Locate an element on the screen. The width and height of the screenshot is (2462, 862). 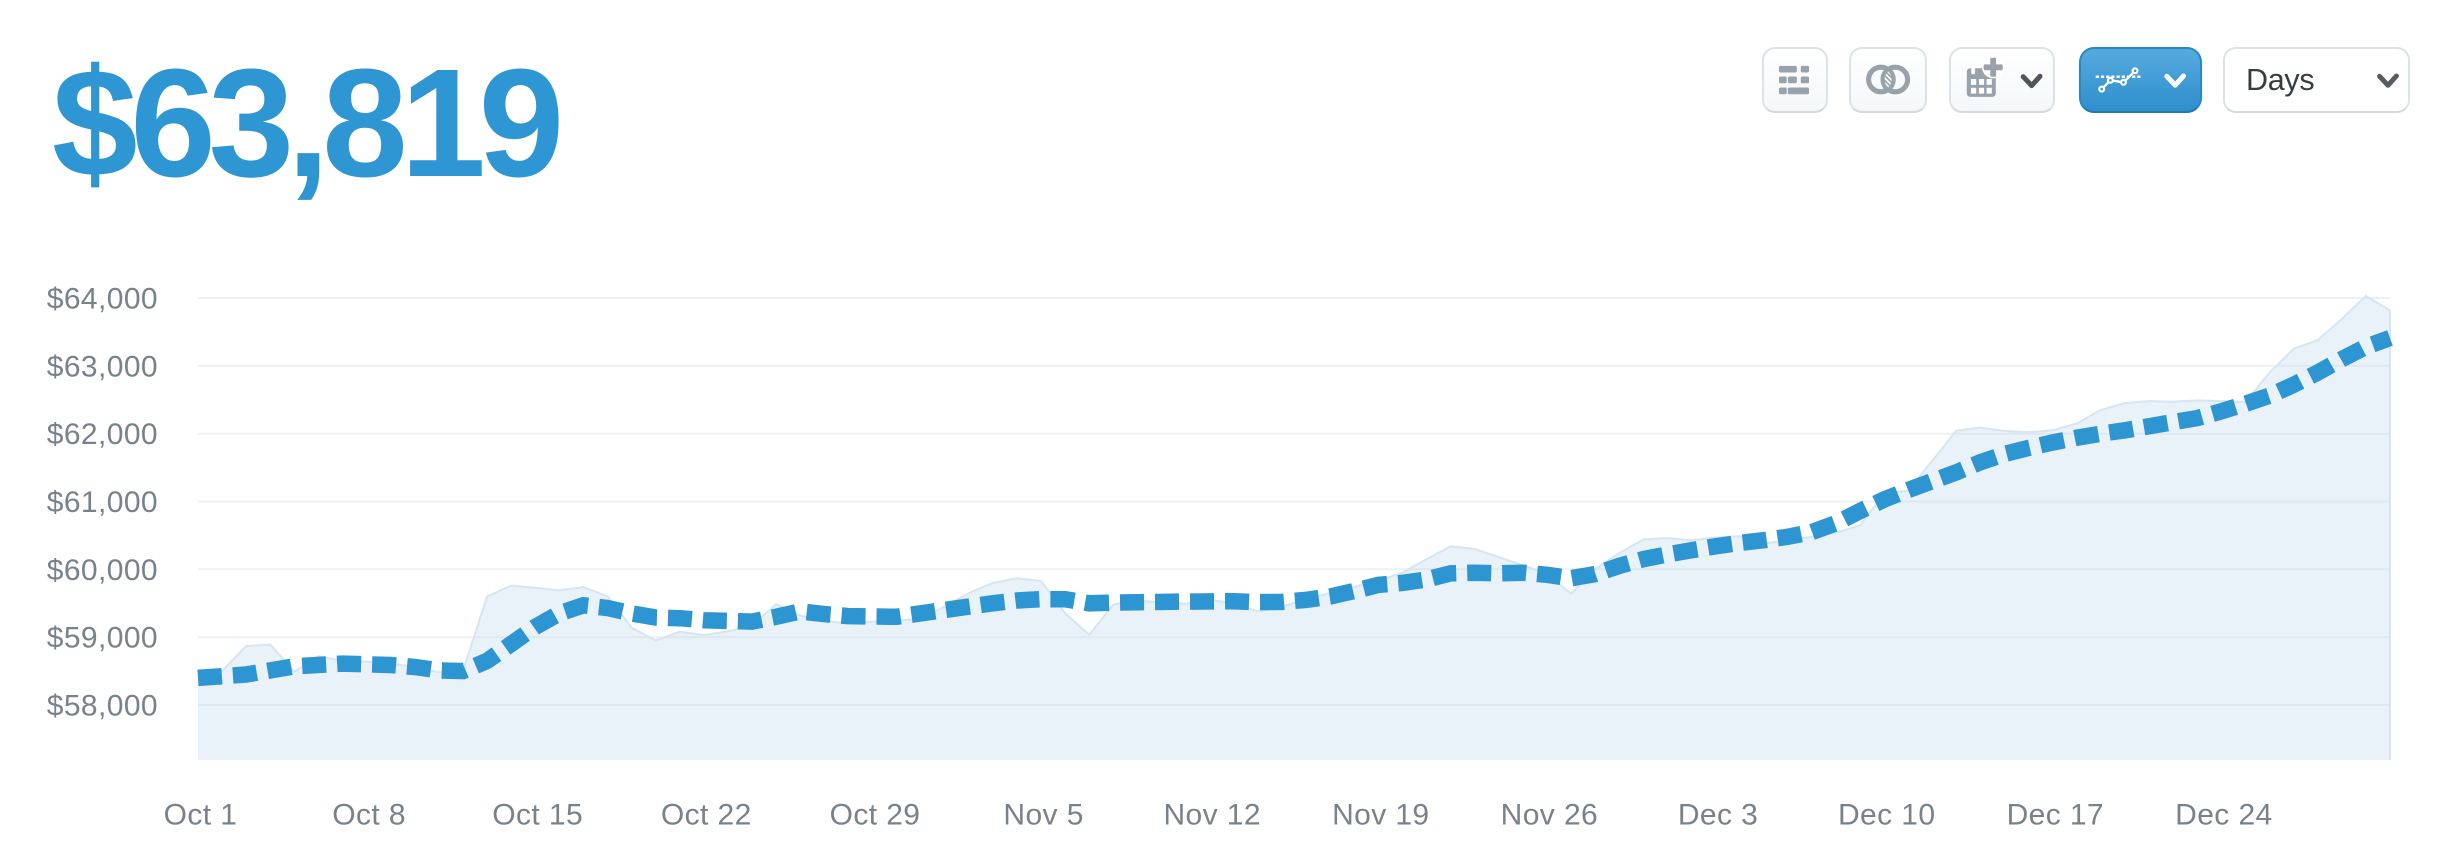
svg-text: Oct 15 is located at coordinates (537, 815).